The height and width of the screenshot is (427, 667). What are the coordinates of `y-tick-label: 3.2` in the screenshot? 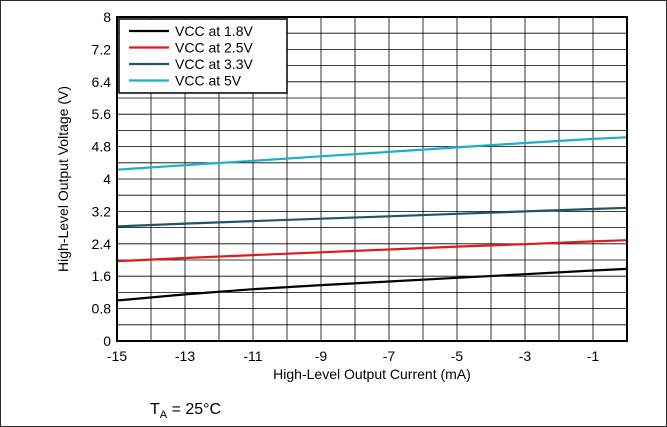 It's located at (102, 211).